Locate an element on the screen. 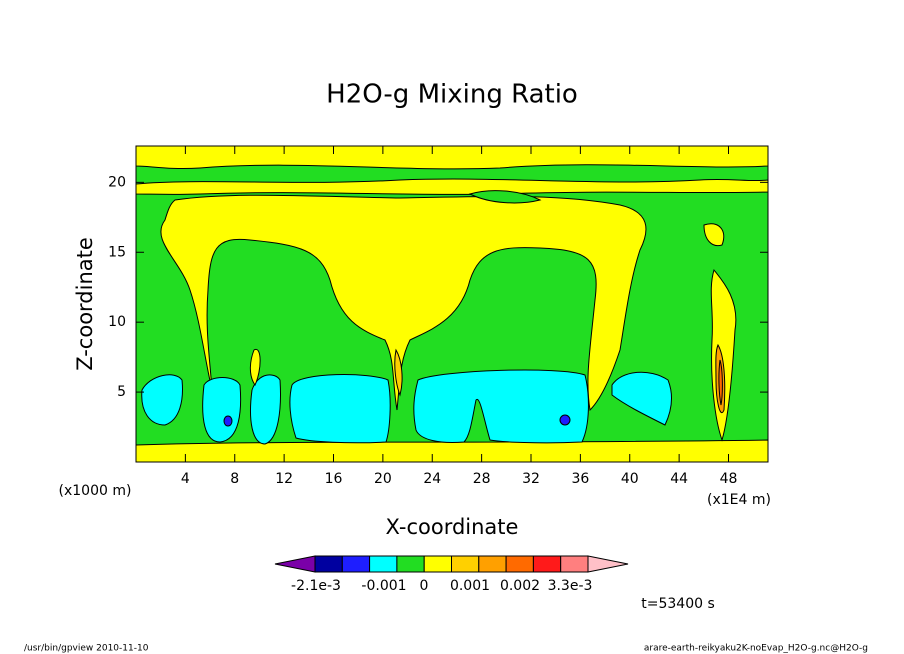  x-tick-label: 12 is located at coordinates (284, 479).